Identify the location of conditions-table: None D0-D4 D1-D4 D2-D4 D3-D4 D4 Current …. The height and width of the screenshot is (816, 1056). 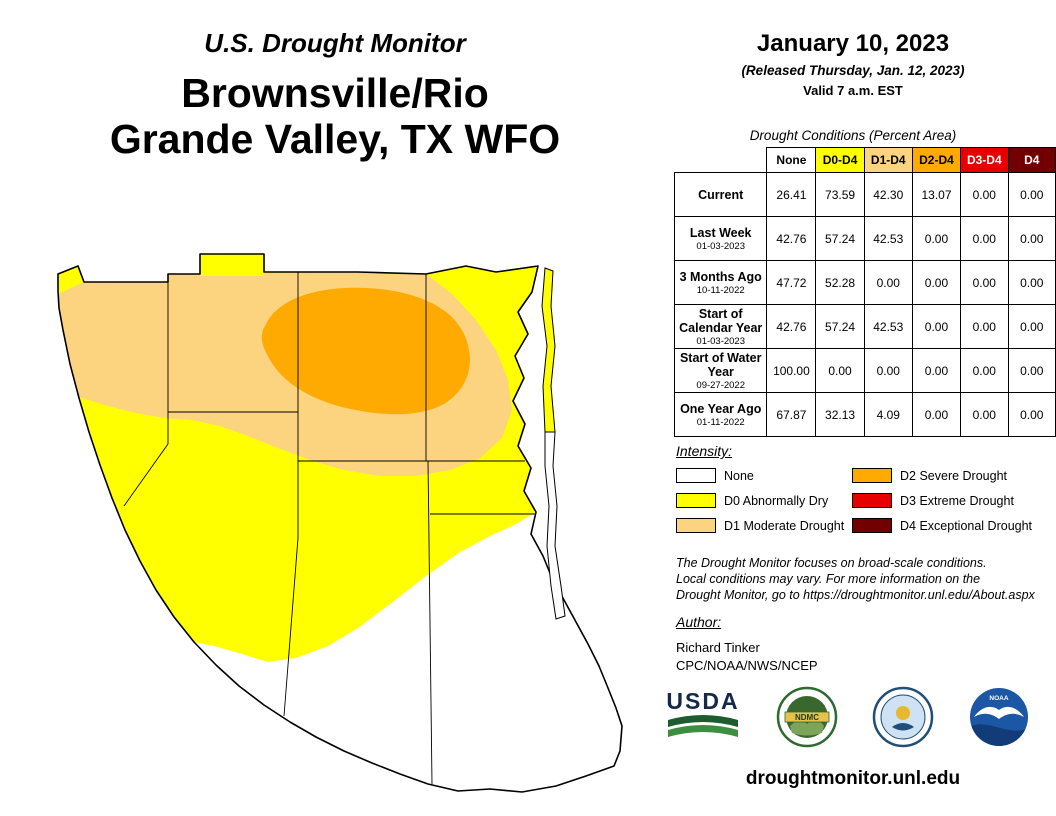
(864, 292).